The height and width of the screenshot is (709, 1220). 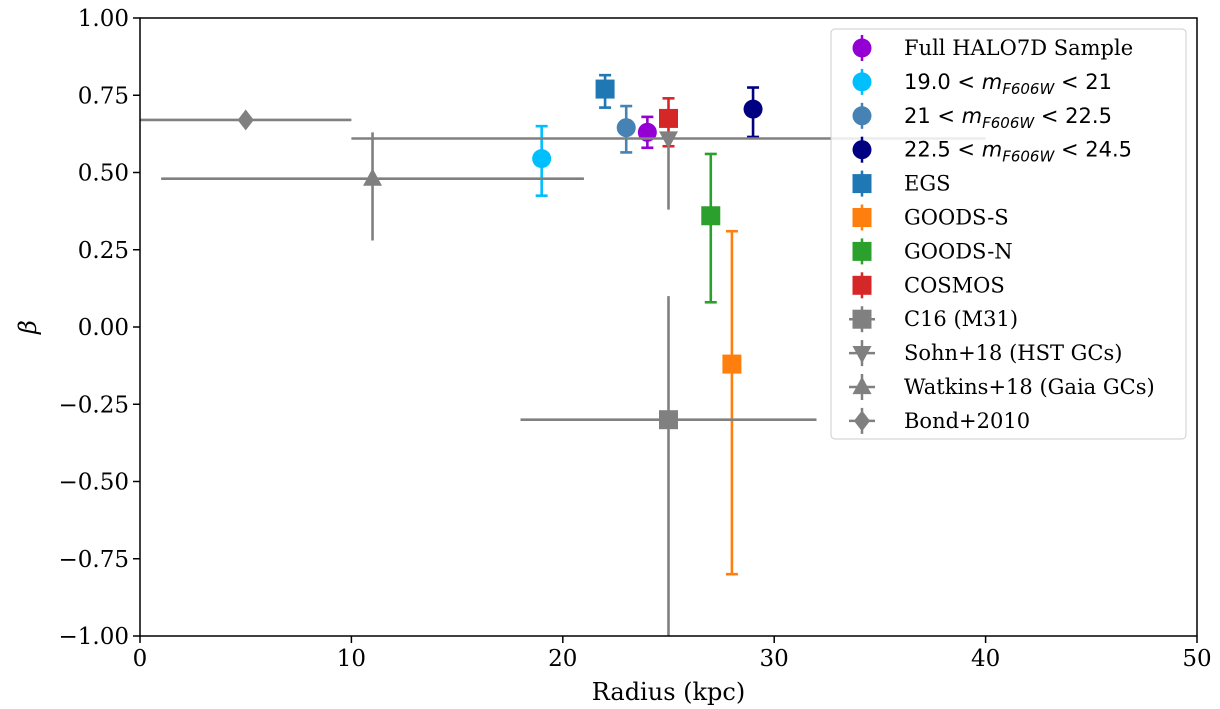 What do you see at coordinates (140, 659) in the screenshot?
I see `x-tick-label: 0` at bounding box center [140, 659].